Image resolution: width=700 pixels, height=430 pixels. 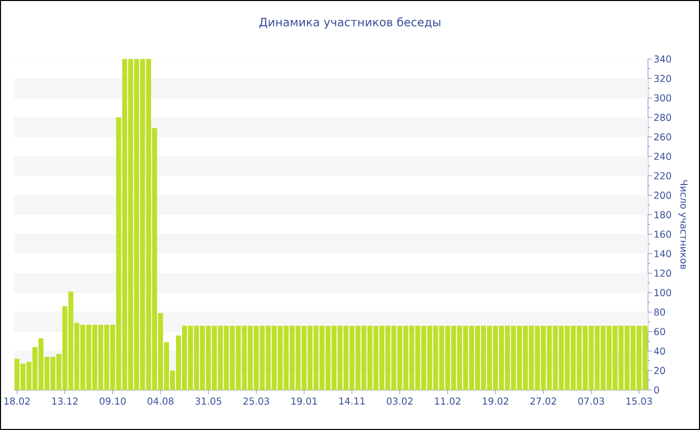 What do you see at coordinates (663, 292) in the screenshot?
I see `y-tick-label: 100` at bounding box center [663, 292].